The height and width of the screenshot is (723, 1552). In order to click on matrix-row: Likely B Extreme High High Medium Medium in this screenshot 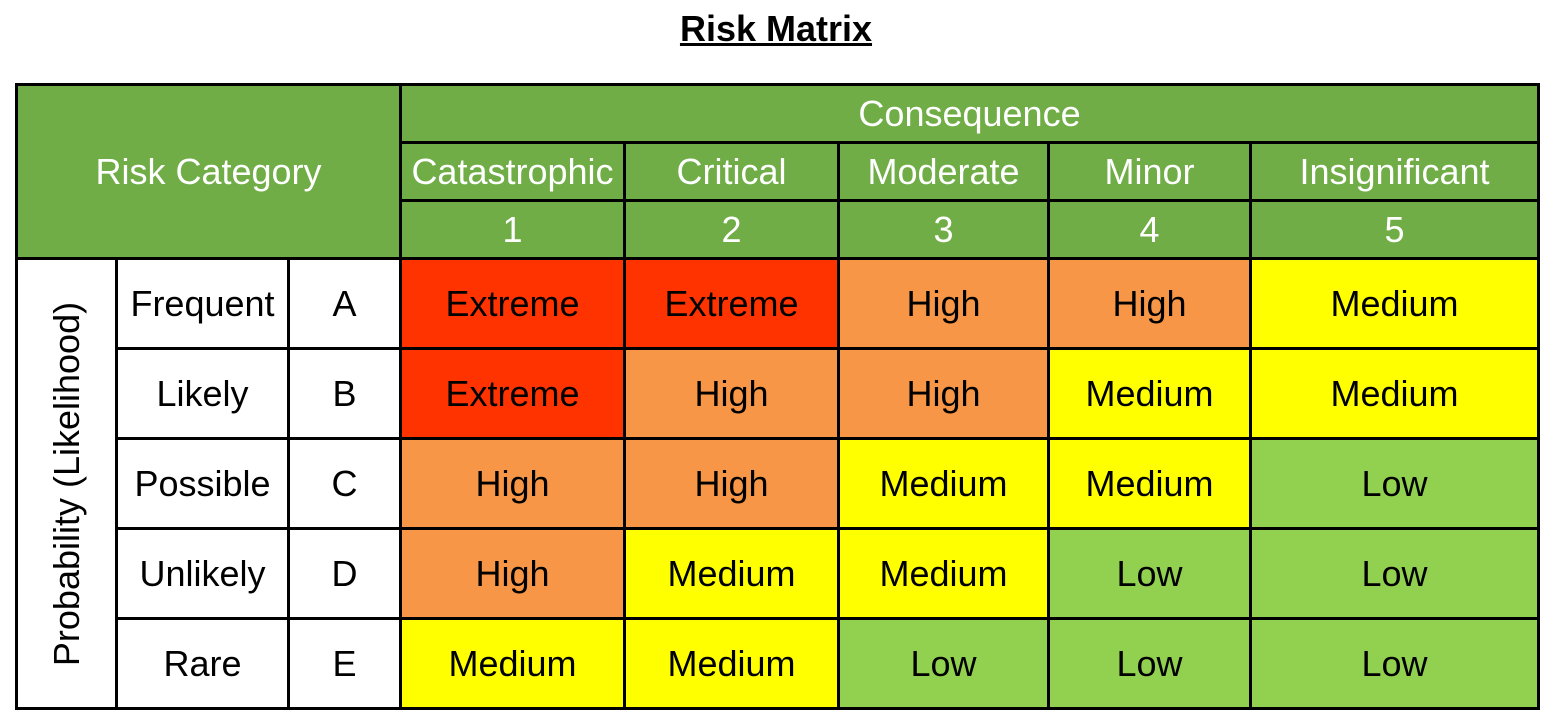, I will do `click(779, 393)`.